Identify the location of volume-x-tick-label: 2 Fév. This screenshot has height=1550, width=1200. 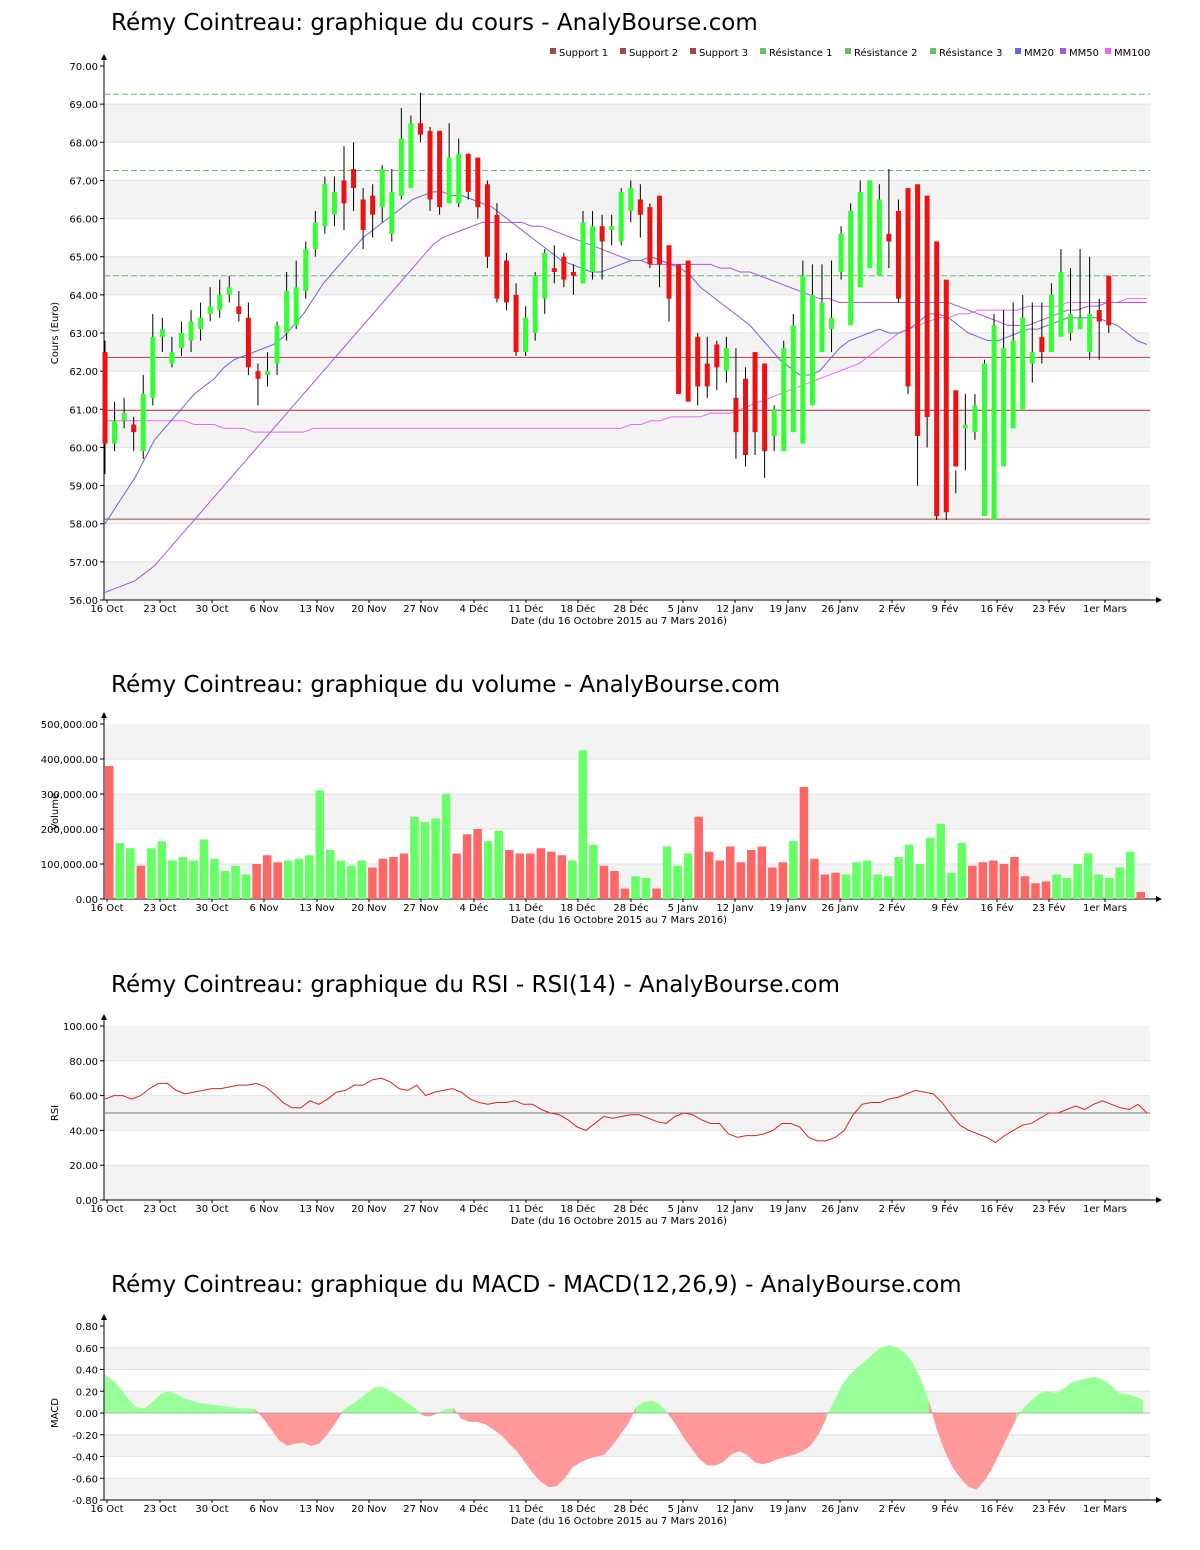
(892, 908).